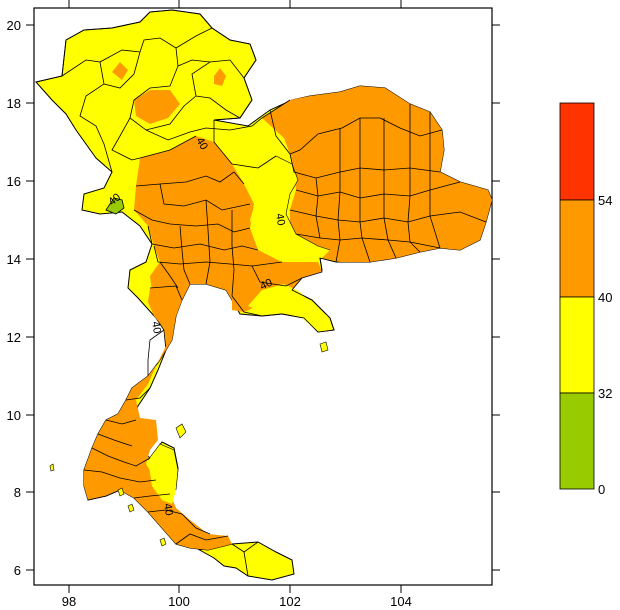 This screenshot has width=620, height=610. Describe the element at coordinates (577, 345) in the screenshot. I see `legend-swatch-yellow` at that location.